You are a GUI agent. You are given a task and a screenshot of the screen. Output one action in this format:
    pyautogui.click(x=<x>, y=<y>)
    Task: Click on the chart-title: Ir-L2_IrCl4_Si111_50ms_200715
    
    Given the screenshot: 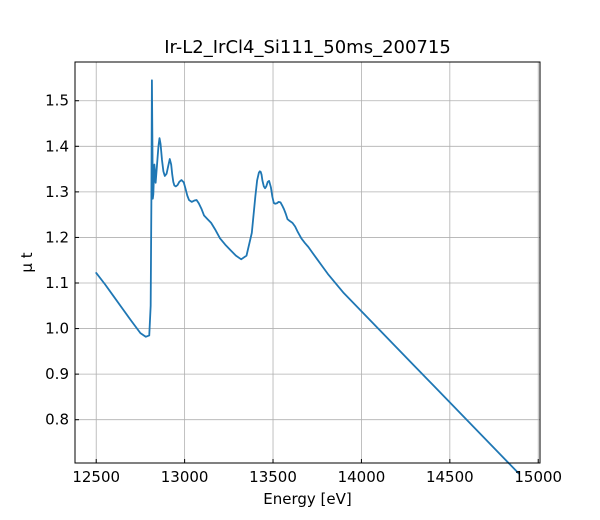 What is the action you would take?
    pyautogui.click(x=307, y=47)
    